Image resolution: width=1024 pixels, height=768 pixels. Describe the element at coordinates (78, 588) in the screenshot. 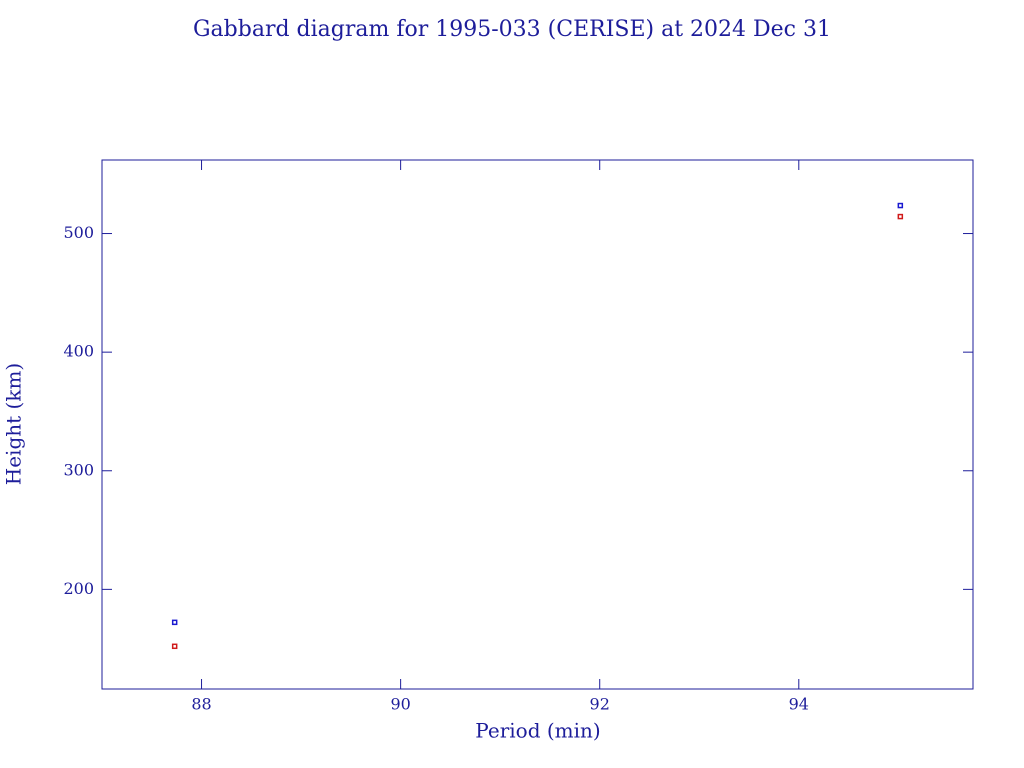

I see `y-tick-label: 200` at that location.